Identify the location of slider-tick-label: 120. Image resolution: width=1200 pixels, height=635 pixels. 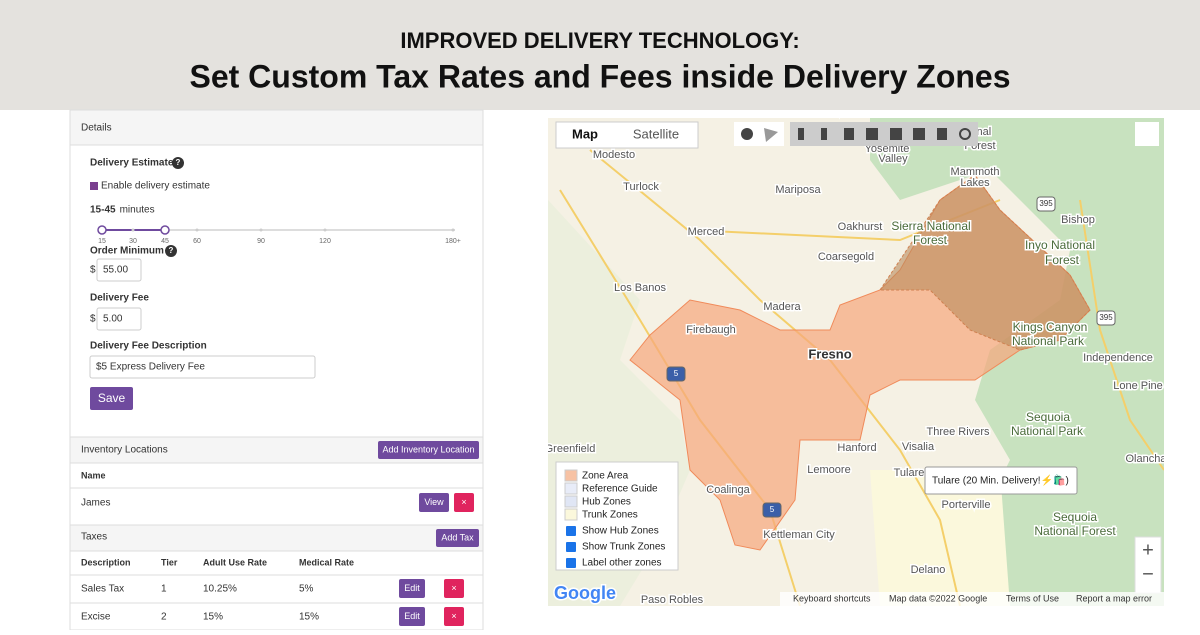
(325, 241).